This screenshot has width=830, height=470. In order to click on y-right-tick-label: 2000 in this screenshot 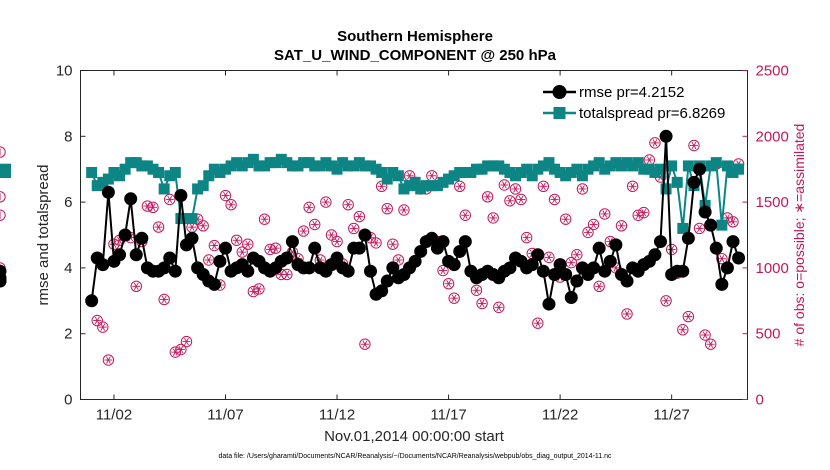, I will do `click(772, 136)`.